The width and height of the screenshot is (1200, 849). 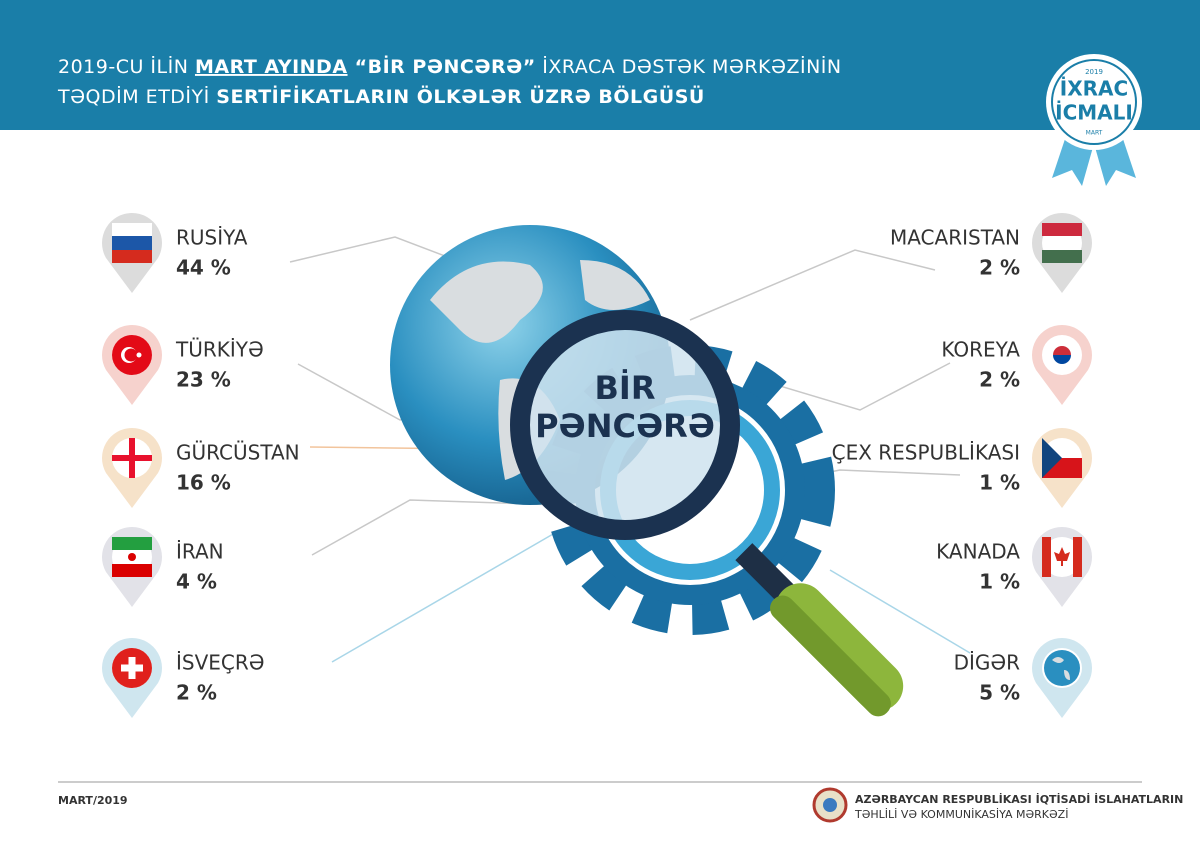 What do you see at coordinates (200, 468) in the screenshot?
I see `country-item: GÜRCÜSTAN 16 %` at bounding box center [200, 468].